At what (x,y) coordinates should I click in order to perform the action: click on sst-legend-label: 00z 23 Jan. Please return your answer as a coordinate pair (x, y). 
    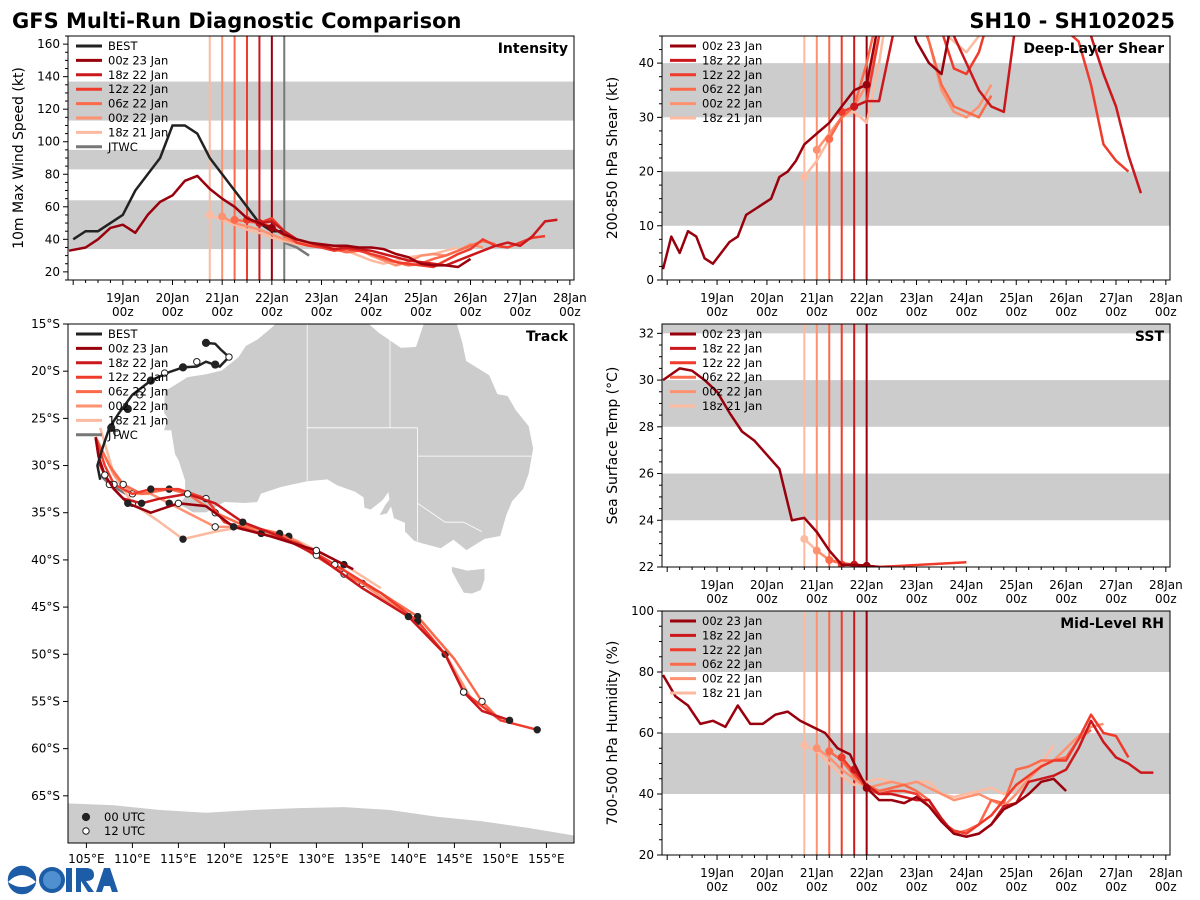
    Looking at the image, I should click on (732, 334).